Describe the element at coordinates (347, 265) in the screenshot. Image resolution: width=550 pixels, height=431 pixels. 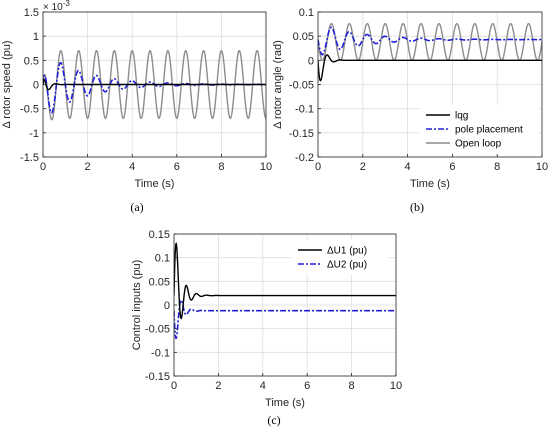
I see `legend-entry: ΔU2 (pu)` at that location.